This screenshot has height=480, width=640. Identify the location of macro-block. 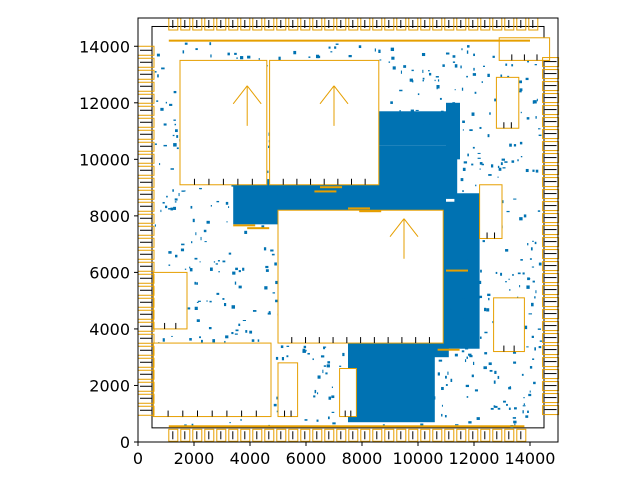
(507, 102).